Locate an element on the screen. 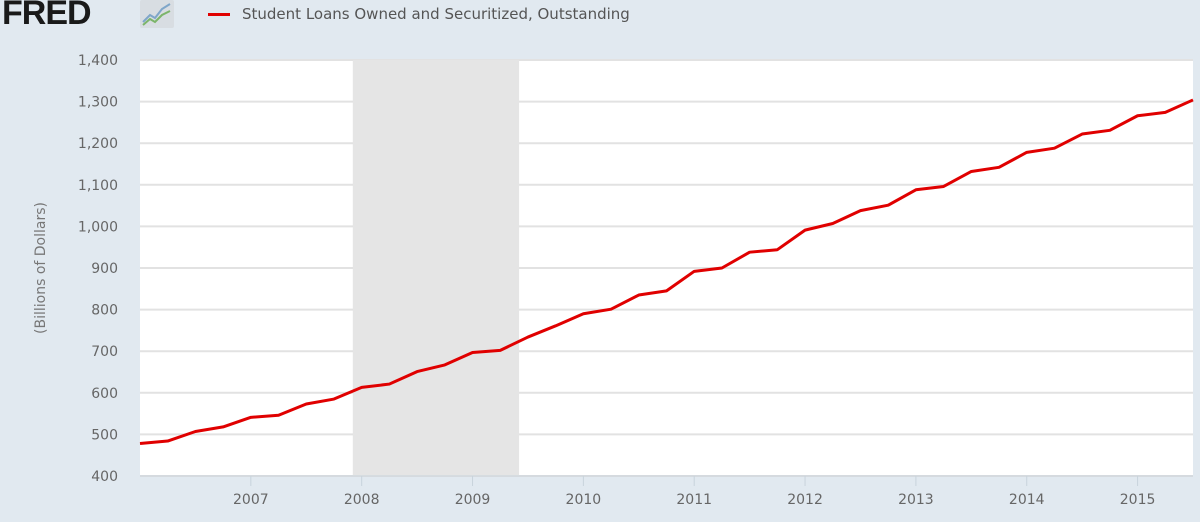 The image size is (1200, 522). y-tick-label: 600 is located at coordinates (104, 394).